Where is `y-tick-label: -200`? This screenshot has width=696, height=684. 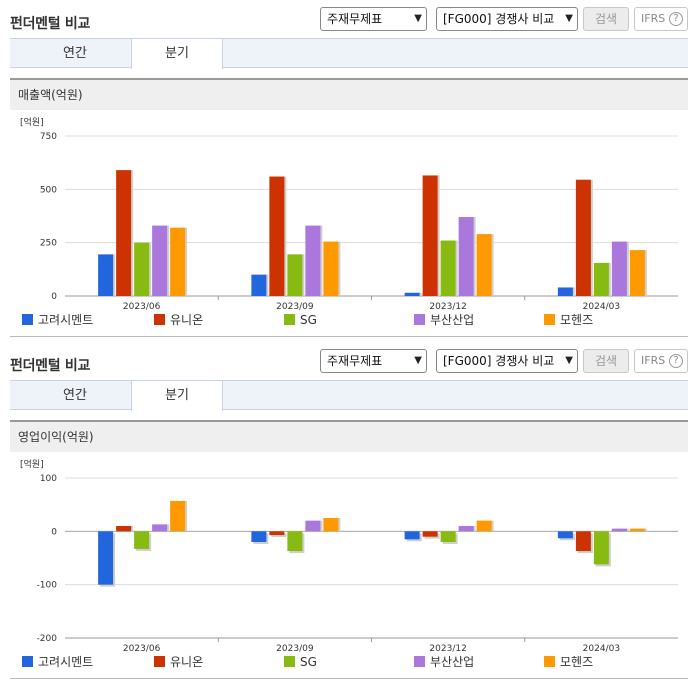
y-tick-label: -200 is located at coordinates (47, 639).